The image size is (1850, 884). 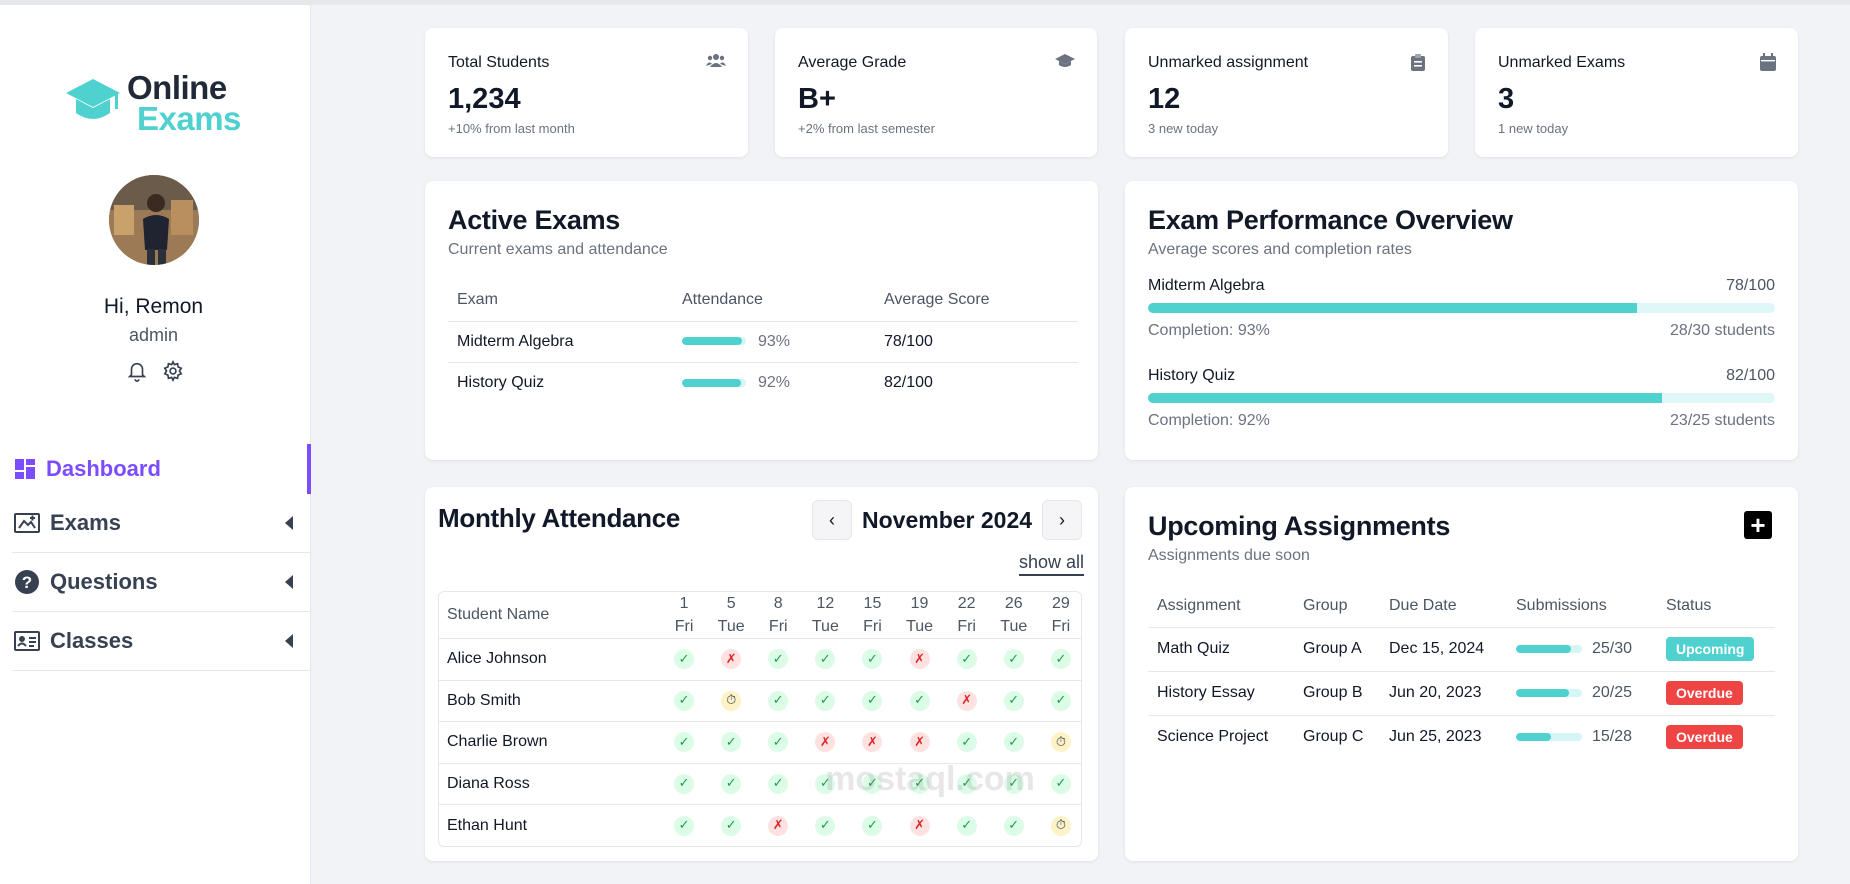 What do you see at coordinates (27, 523) in the screenshot?
I see `exams-icon` at bounding box center [27, 523].